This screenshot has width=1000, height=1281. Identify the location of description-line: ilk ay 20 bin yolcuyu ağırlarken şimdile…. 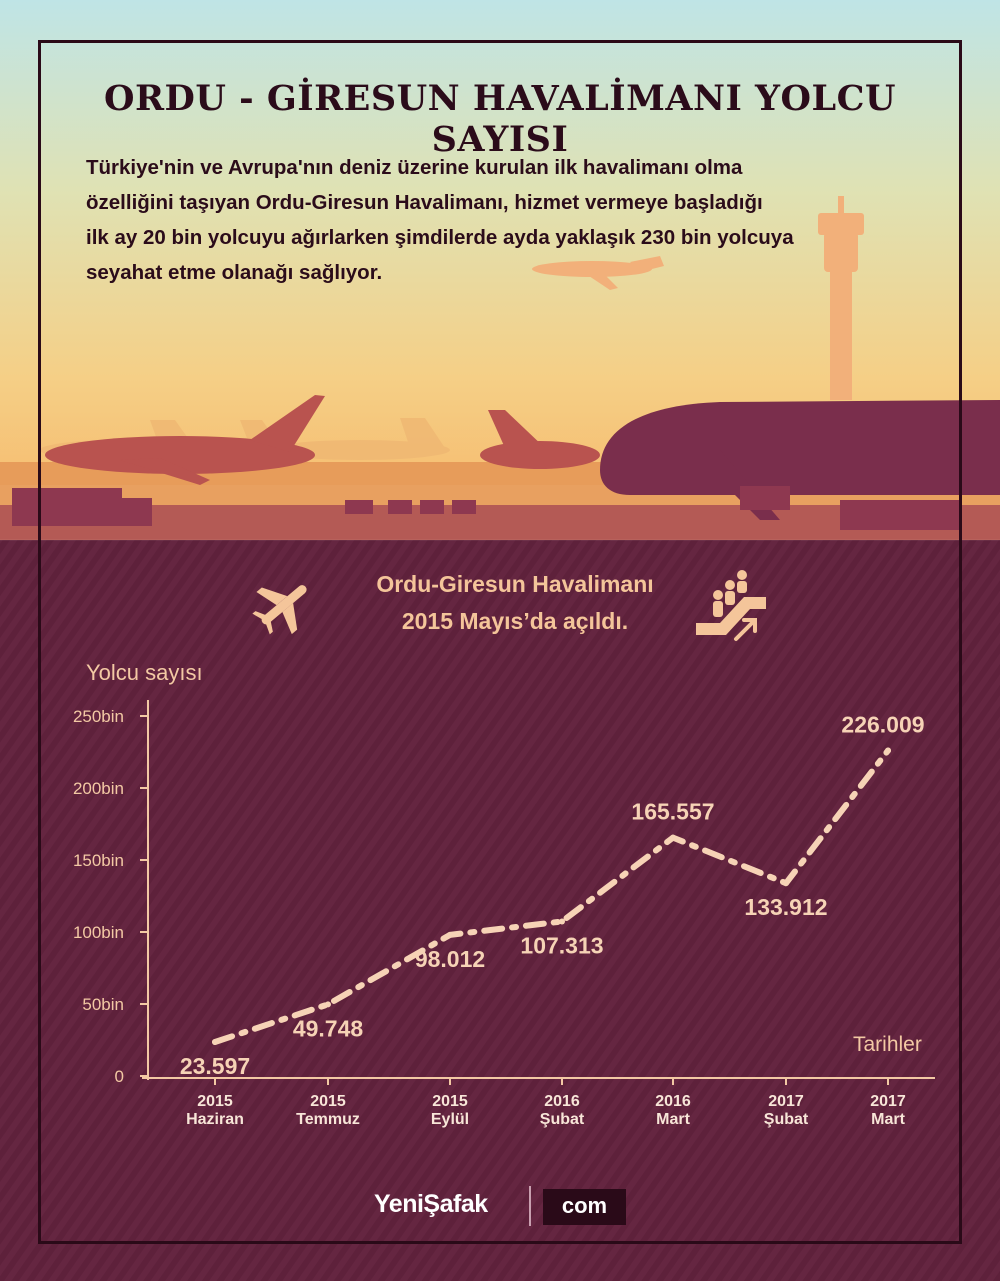
(440, 237).